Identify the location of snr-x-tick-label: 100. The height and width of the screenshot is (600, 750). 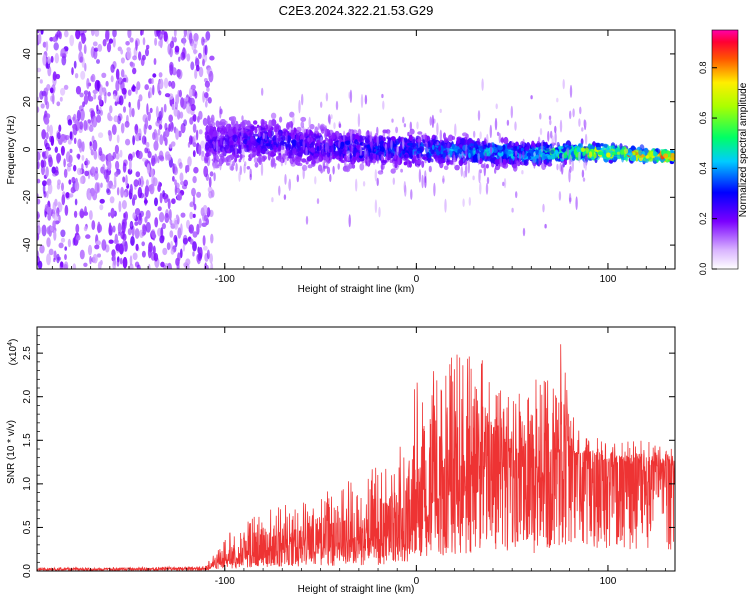
(608, 581).